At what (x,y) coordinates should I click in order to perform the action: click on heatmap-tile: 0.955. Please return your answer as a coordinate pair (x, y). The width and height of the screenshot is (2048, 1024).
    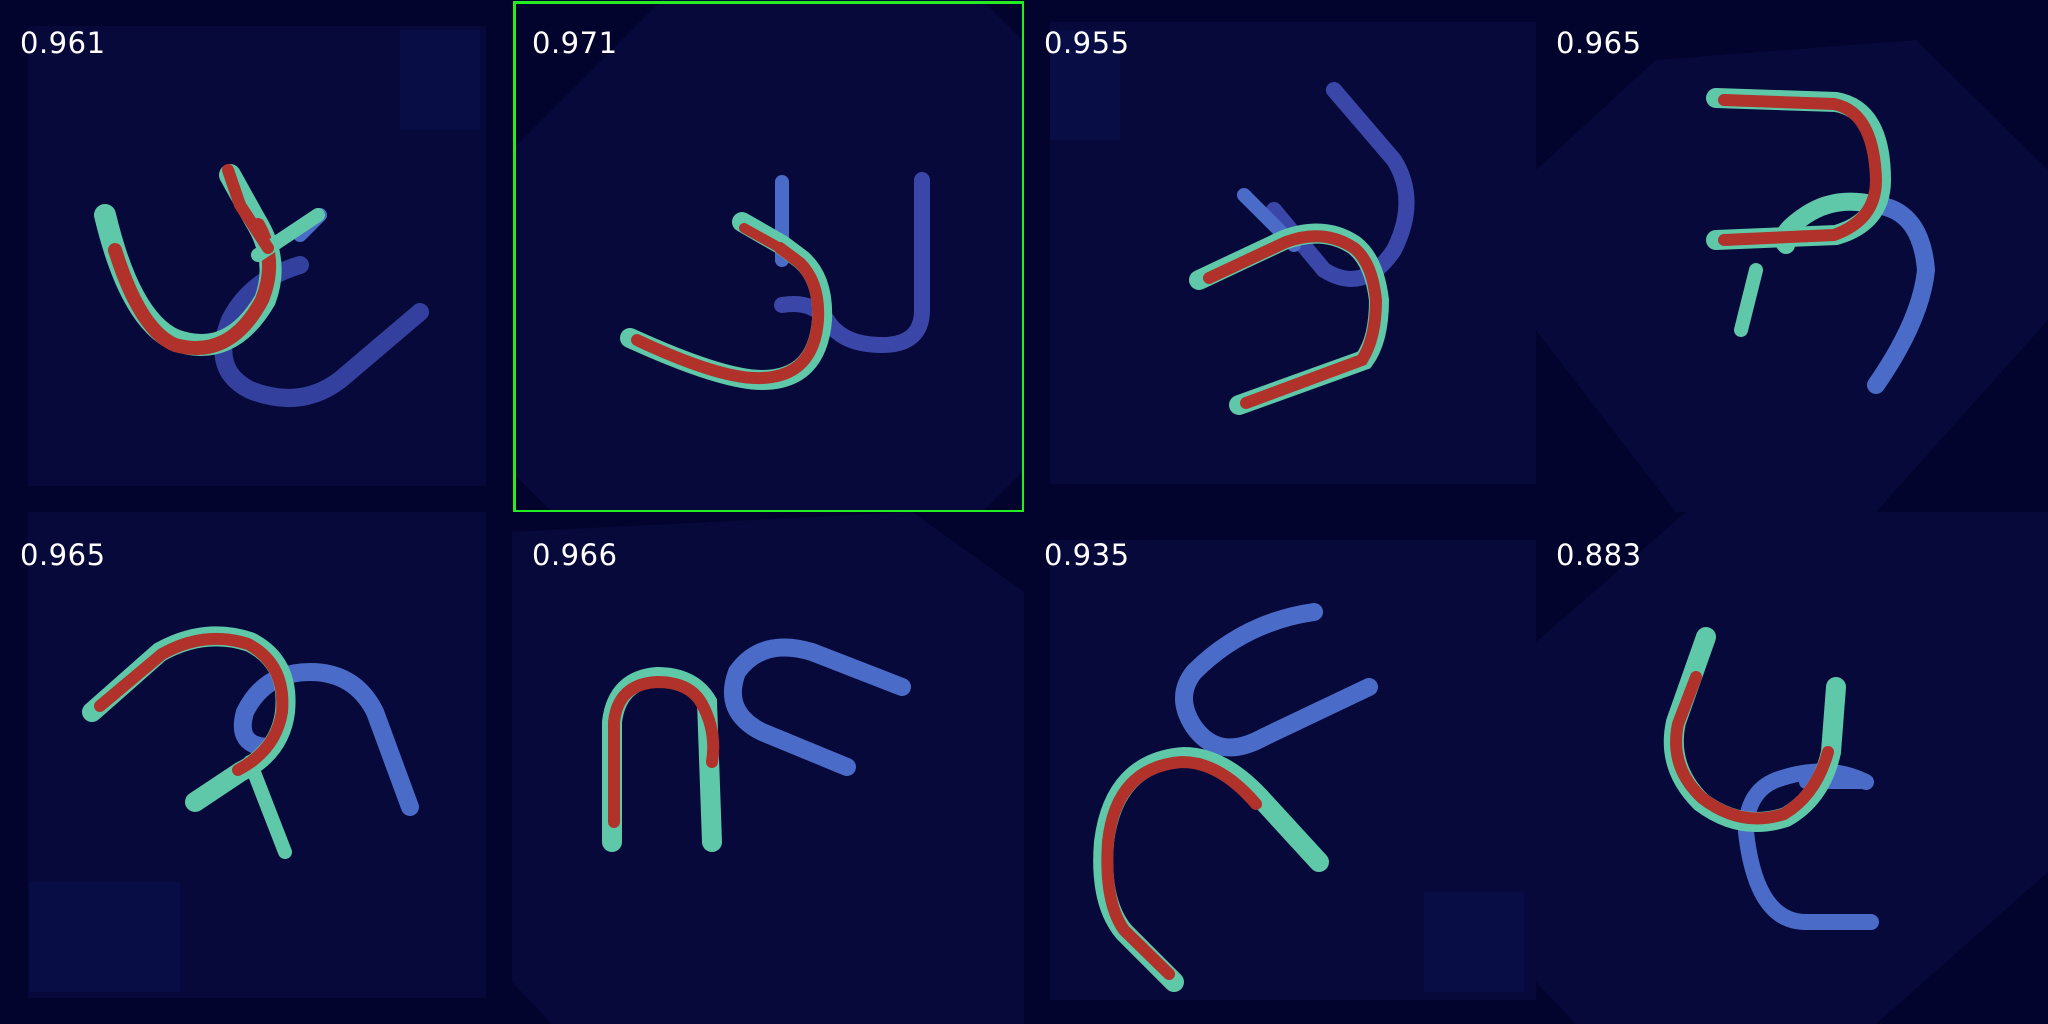
    Looking at the image, I should click on (1280, 256).